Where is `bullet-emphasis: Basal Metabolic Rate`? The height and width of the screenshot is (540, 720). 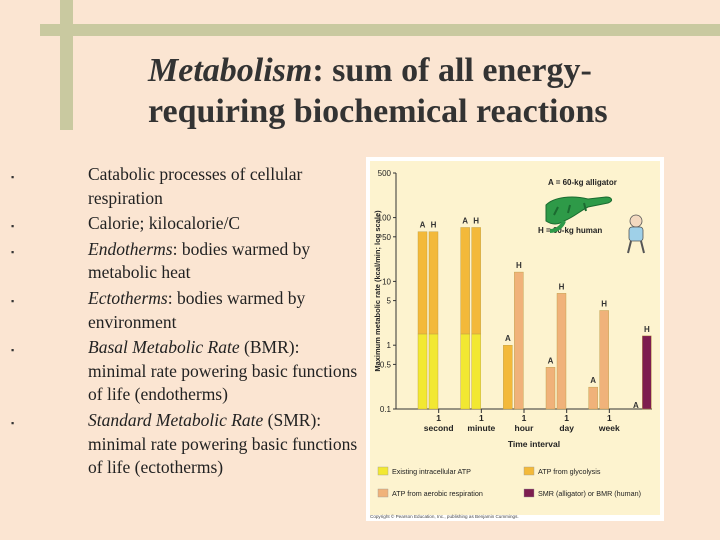
bullet-emphasis: Basal Metabolic Rate is located at coordinates (164, 347).